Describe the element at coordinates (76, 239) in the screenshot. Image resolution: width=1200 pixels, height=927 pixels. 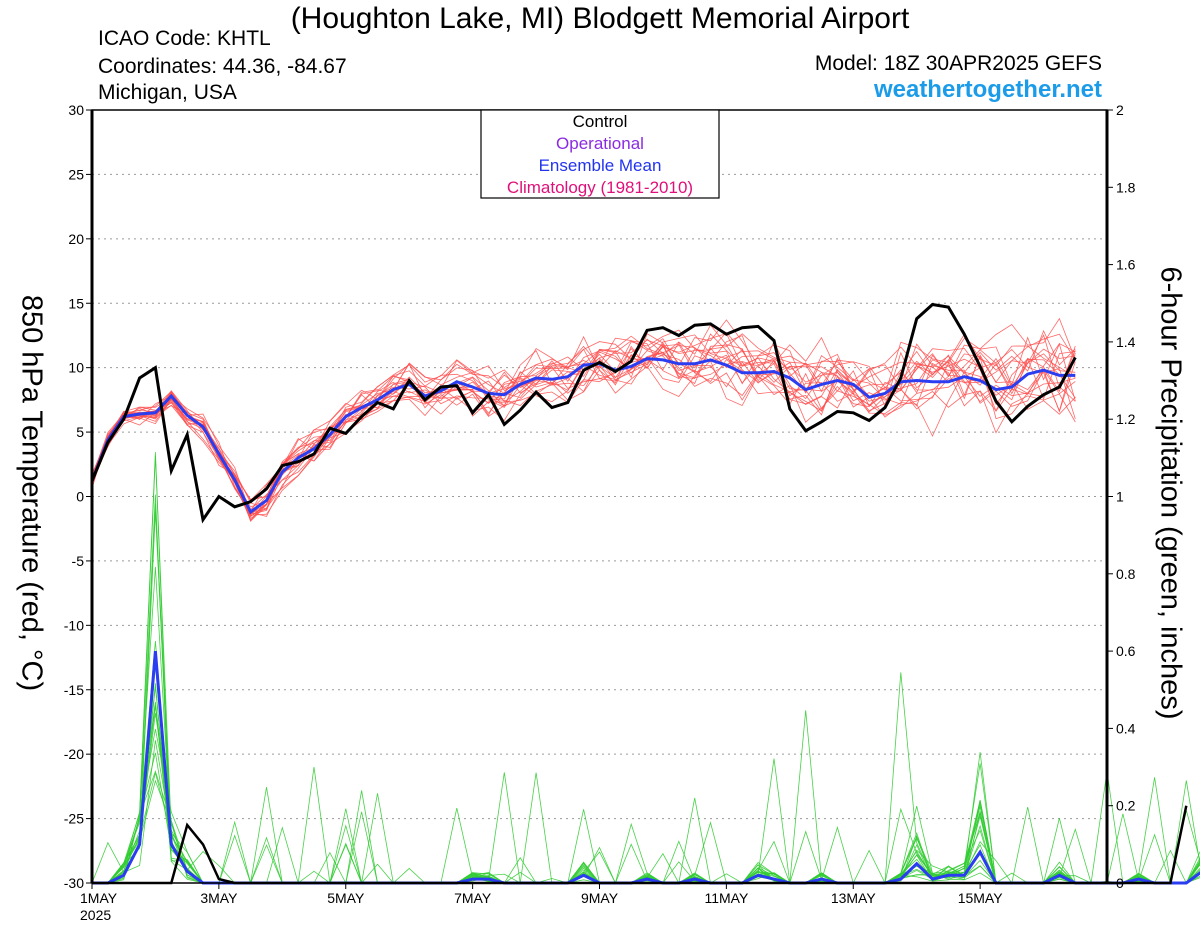
I see `left-tick-label: 20` at that location.